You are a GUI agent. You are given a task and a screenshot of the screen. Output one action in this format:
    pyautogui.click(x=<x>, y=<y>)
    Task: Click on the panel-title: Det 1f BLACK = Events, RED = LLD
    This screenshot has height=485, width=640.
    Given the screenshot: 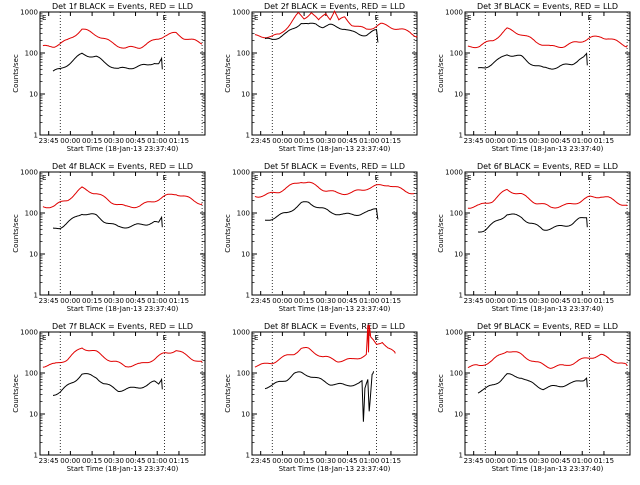 What is the action you would take?
    pyautogui.click(x=122, y=6)
    